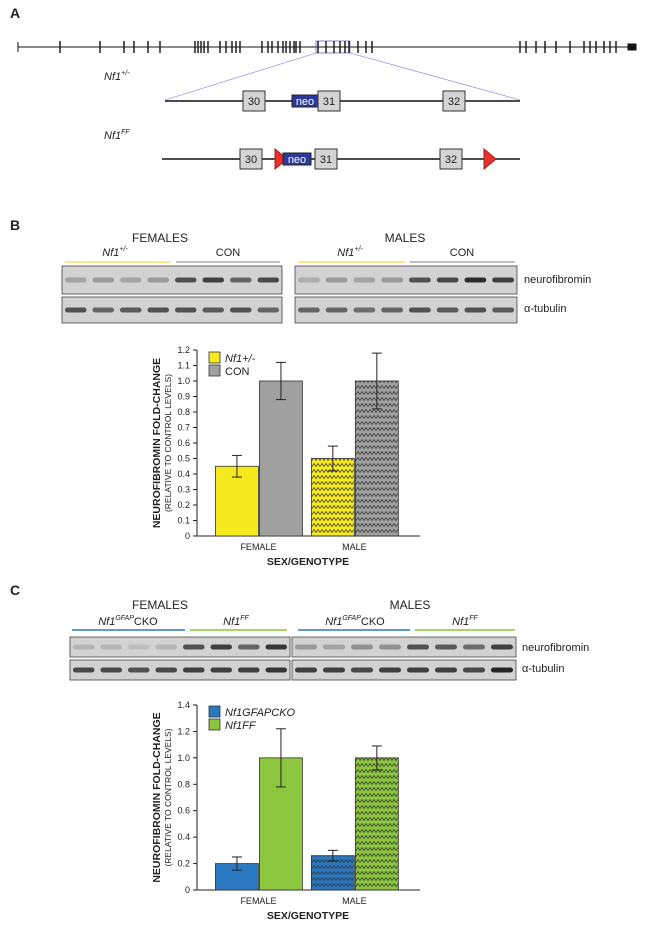  I want to click on legend-label: Nf1FF, so click(241, 726).